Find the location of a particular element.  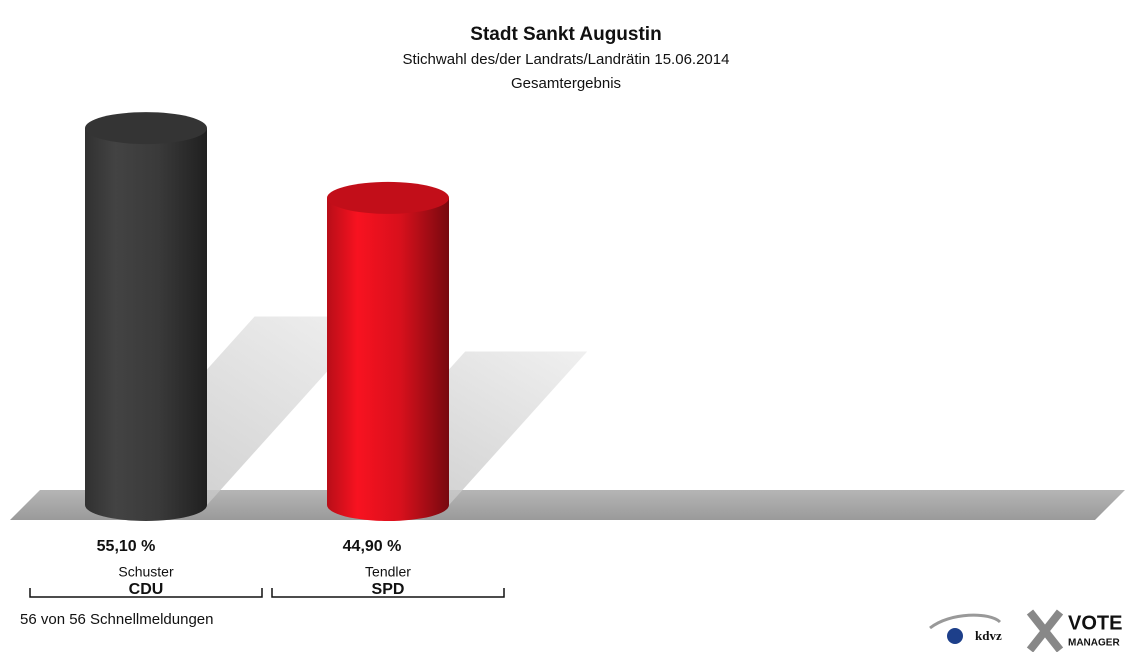

logo-text: kdvz is located at coordinates (988, 635).